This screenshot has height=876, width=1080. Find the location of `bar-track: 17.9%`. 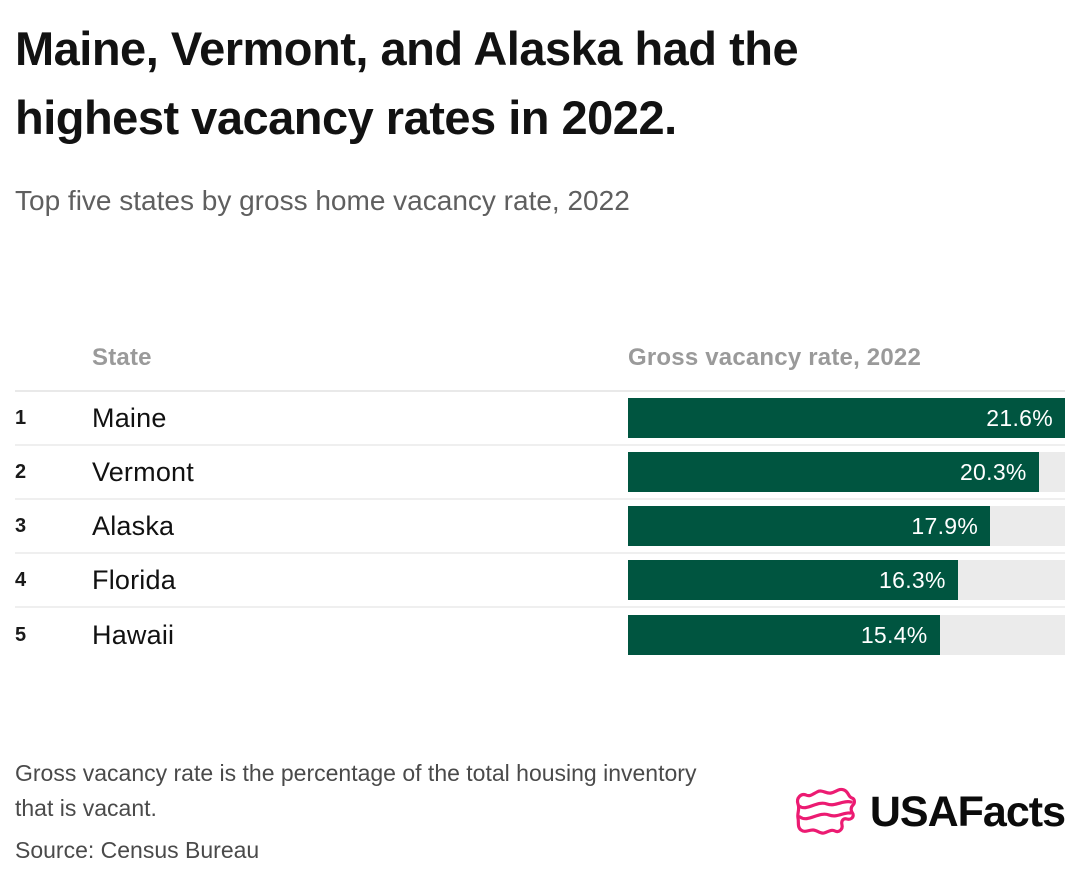

bar-track: 17.9% is located at coordinates (846, 526).